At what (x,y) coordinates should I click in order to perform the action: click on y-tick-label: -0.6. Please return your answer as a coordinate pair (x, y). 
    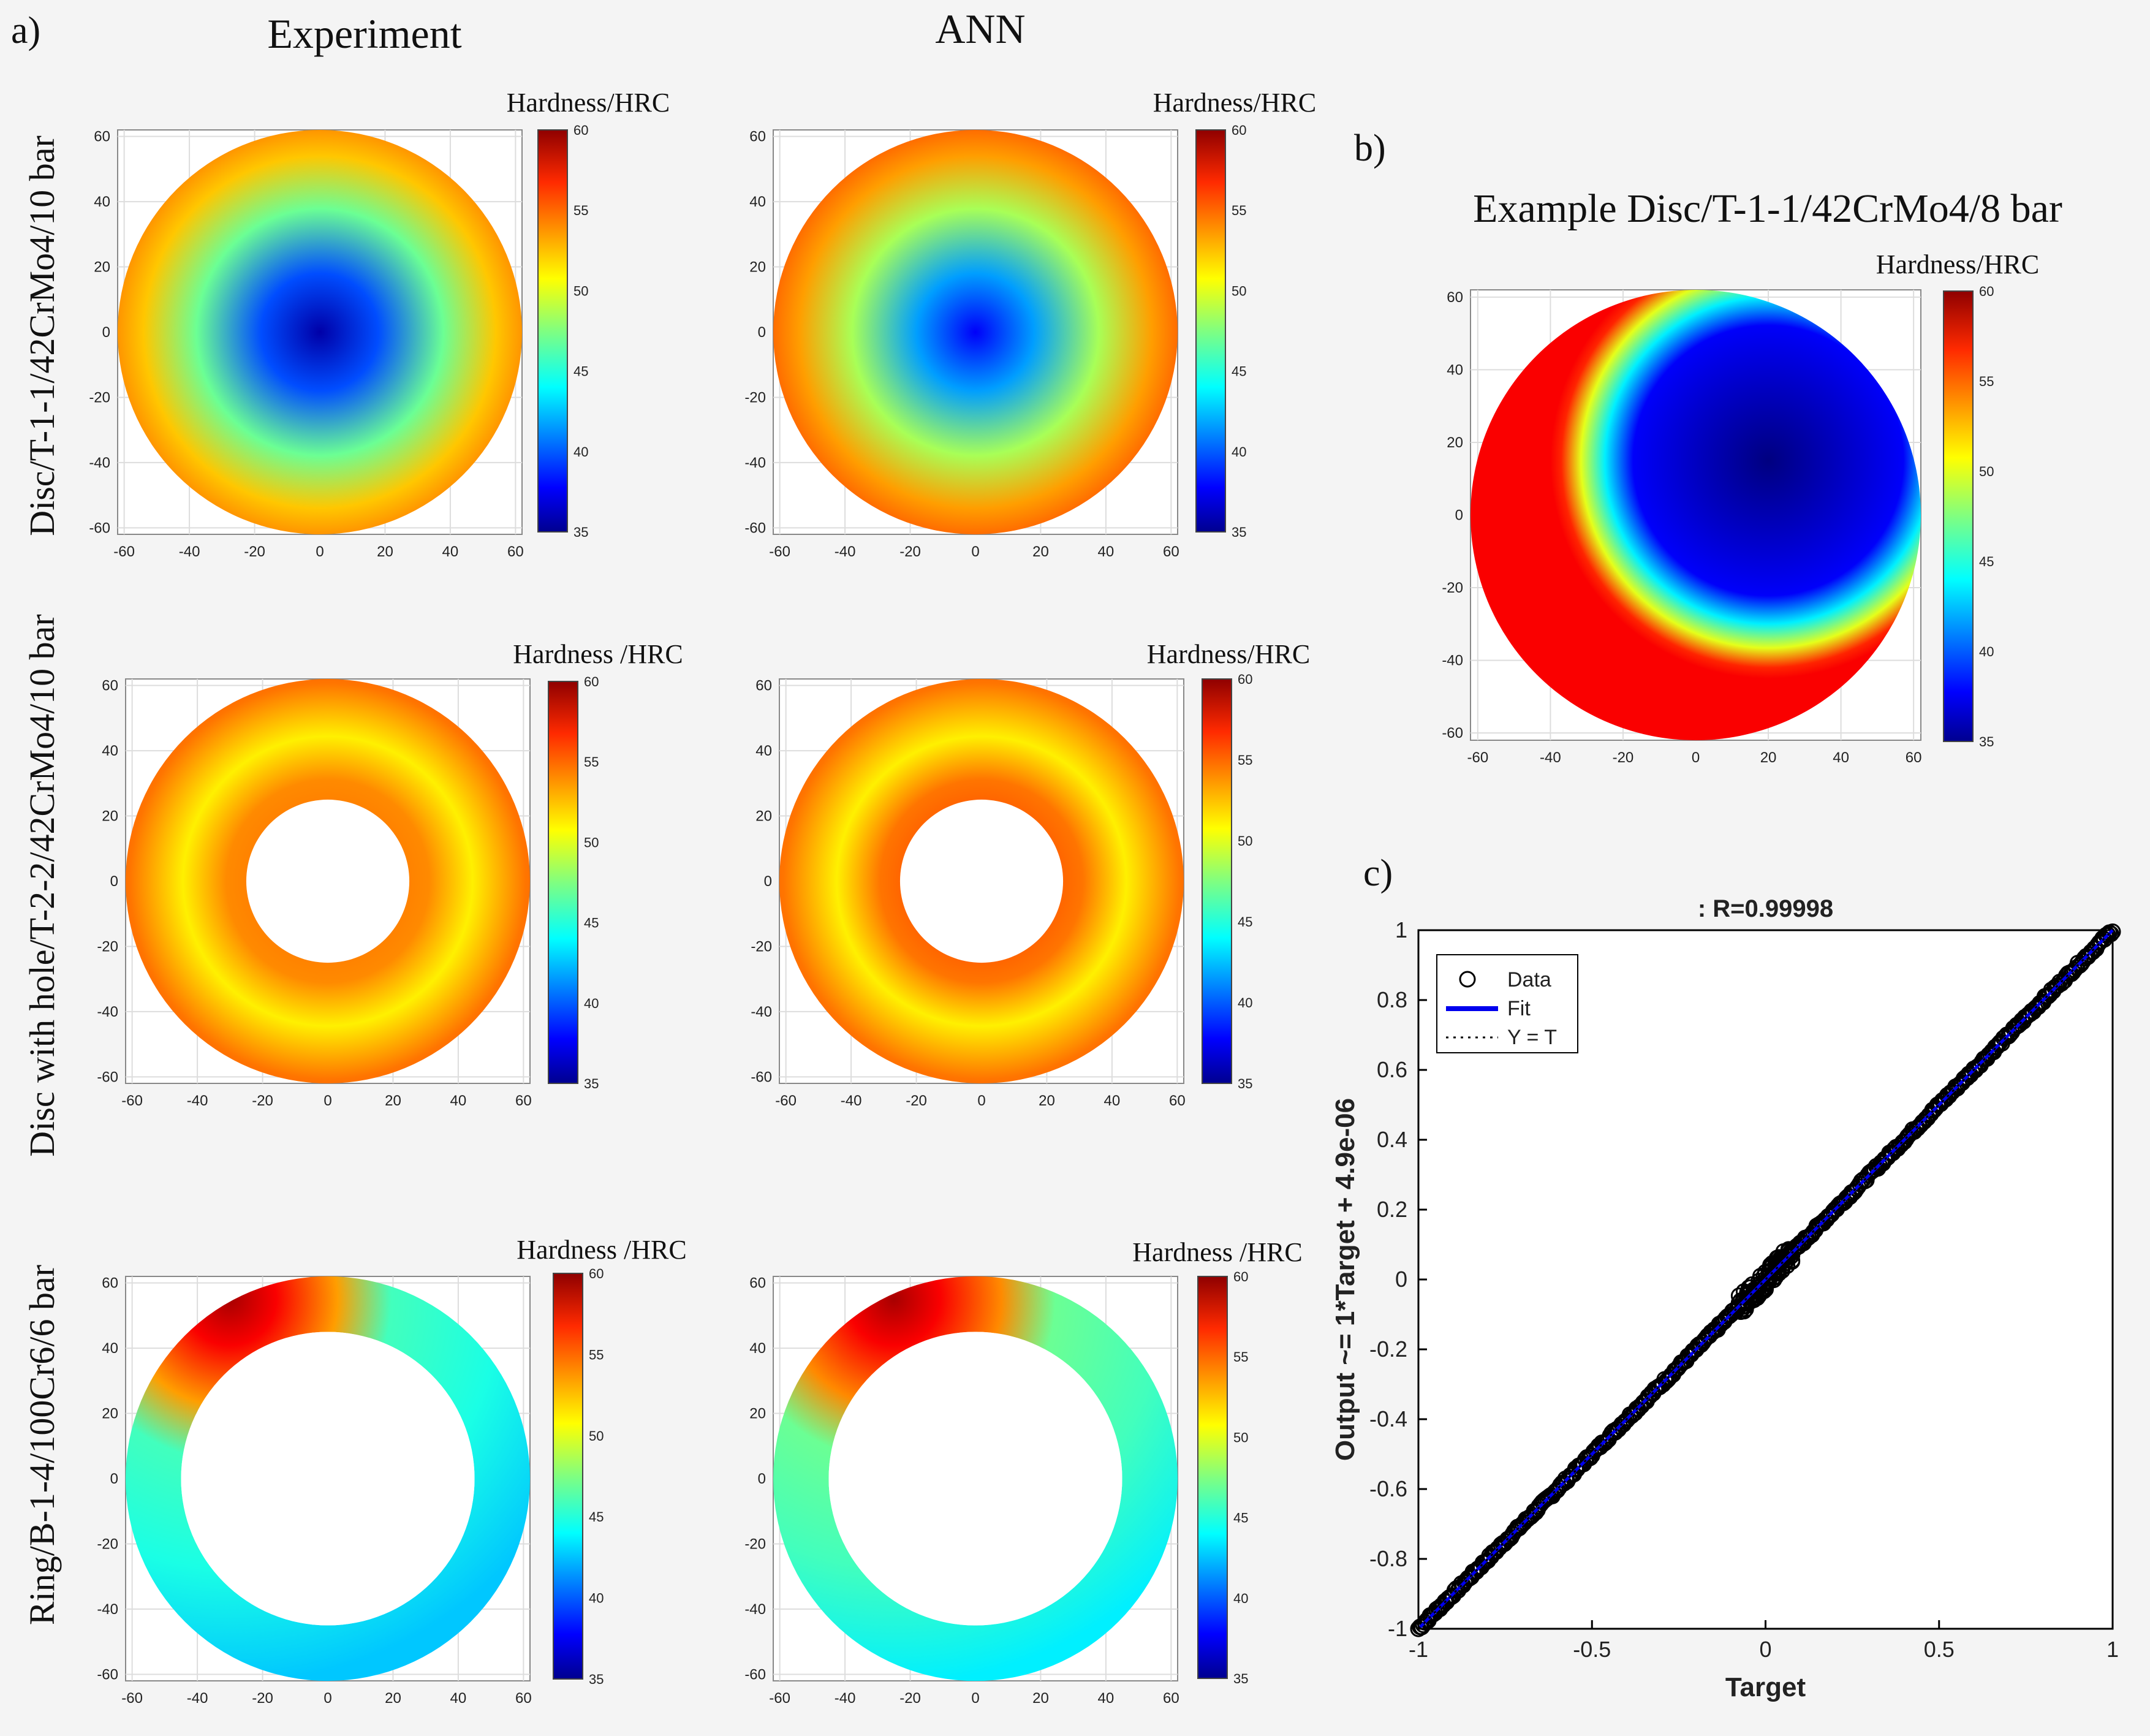
    Looking at the image, I should click on (1388, 1488).